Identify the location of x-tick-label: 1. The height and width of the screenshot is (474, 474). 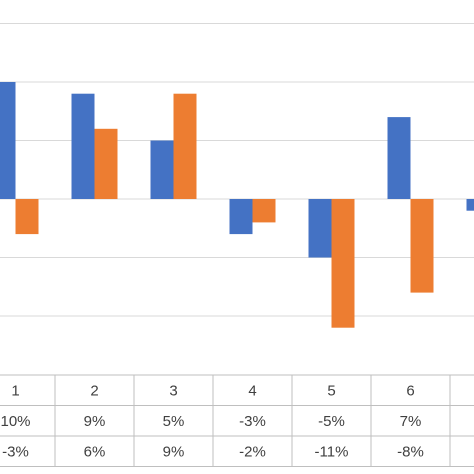
(15, 390).